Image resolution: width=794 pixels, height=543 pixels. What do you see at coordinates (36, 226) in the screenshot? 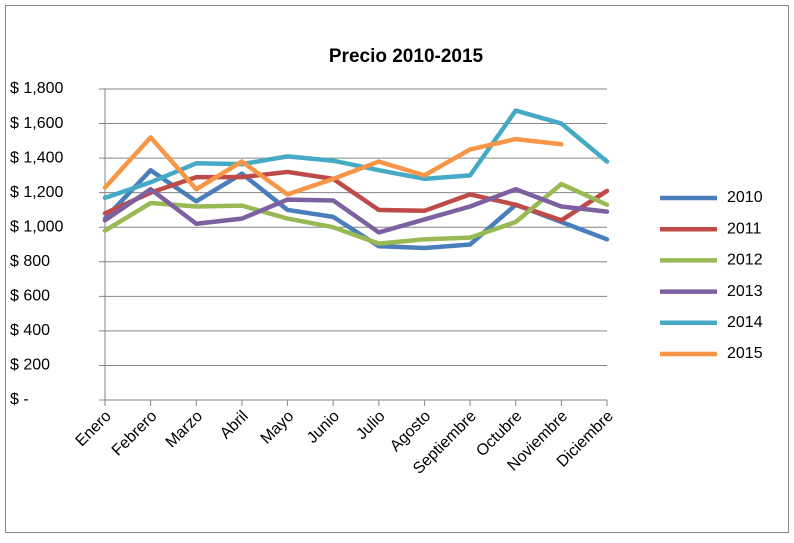
I see `y-tick-label: $ 1,000` at bounding box center [36, 226].